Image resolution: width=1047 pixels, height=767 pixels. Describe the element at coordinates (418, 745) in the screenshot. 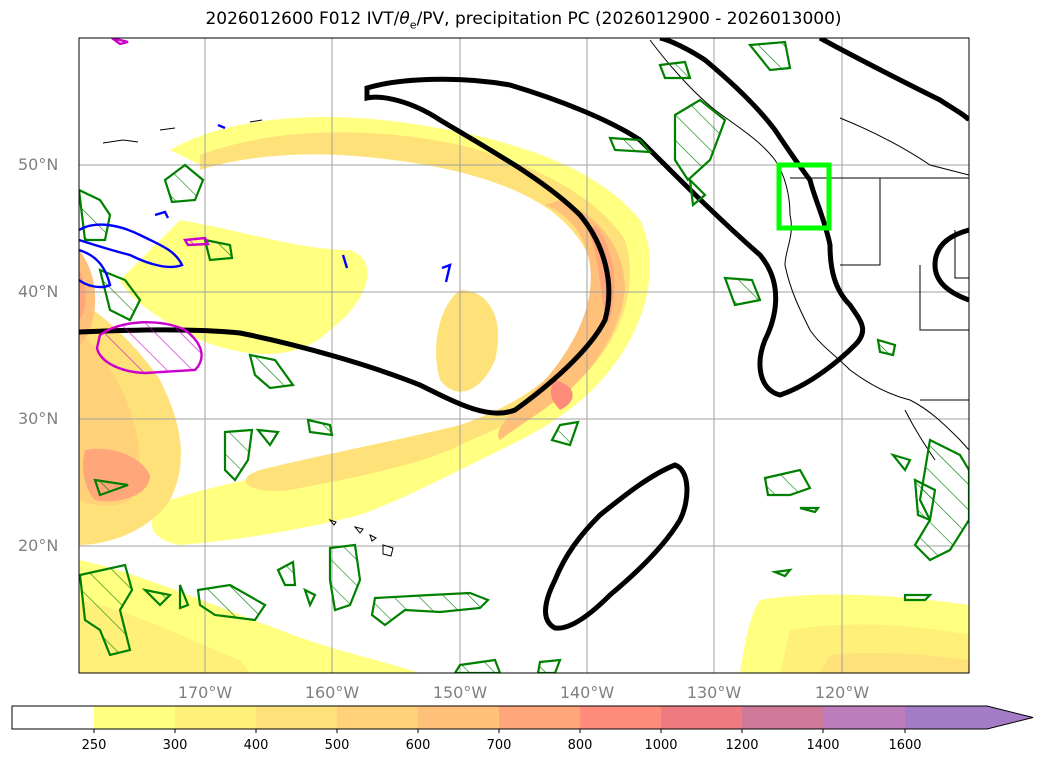

I see `colorbar-label-600: 600` at that location.